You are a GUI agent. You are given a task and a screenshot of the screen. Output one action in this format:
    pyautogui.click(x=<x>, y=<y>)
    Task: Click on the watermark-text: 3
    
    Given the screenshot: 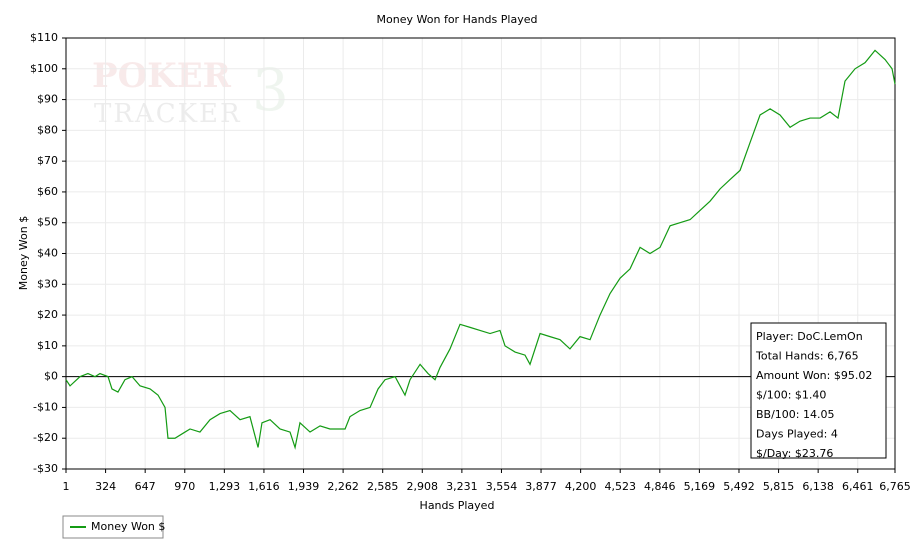 What is the action you would take?
    pyautogui.click(x=270, y=90)
    